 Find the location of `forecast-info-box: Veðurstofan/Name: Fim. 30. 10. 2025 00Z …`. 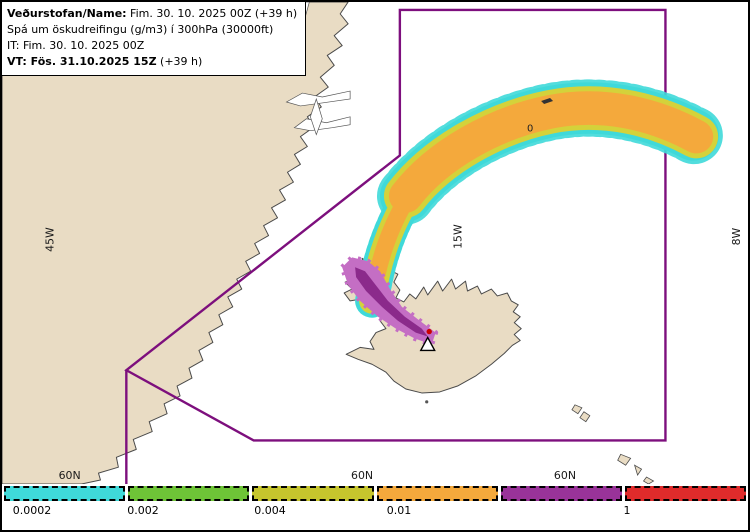

forecast-info-box: Veðurstofan/Name: Fim. 30. 10. 2025 00Z … is located at coordinates (154, 39).